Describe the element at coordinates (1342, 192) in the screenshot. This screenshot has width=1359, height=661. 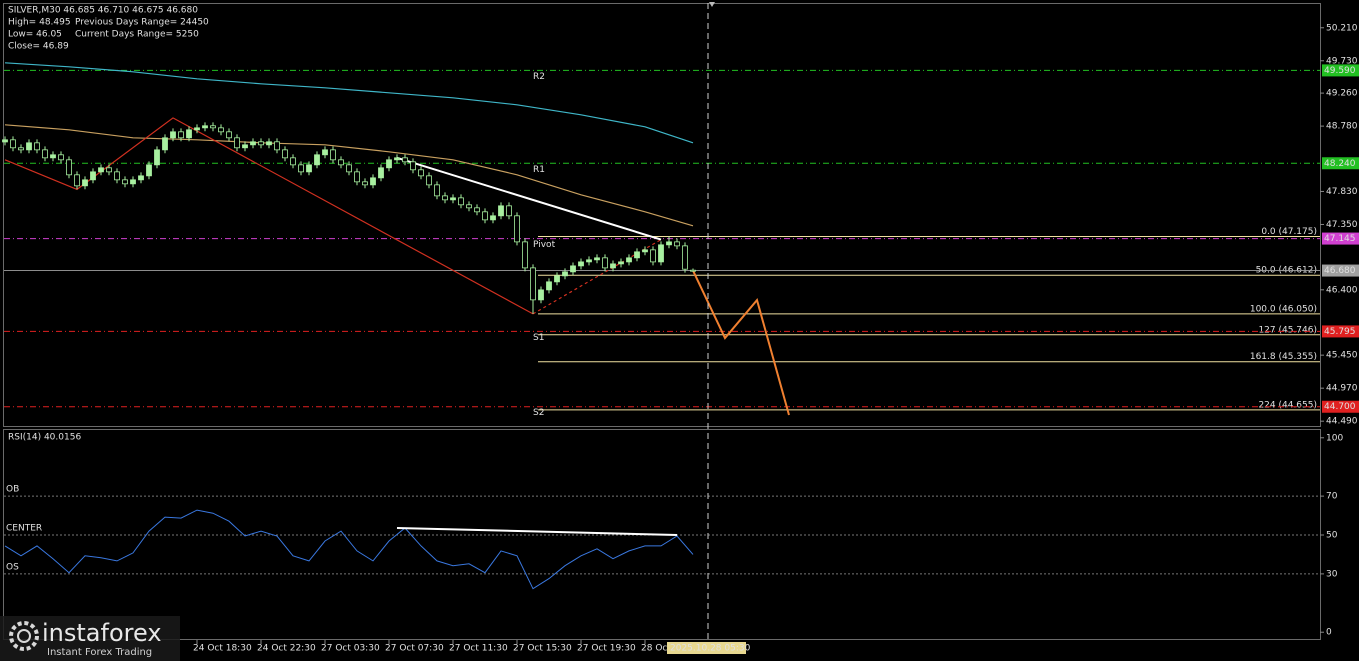
I see `y-tick-label: 47.830` at that location.